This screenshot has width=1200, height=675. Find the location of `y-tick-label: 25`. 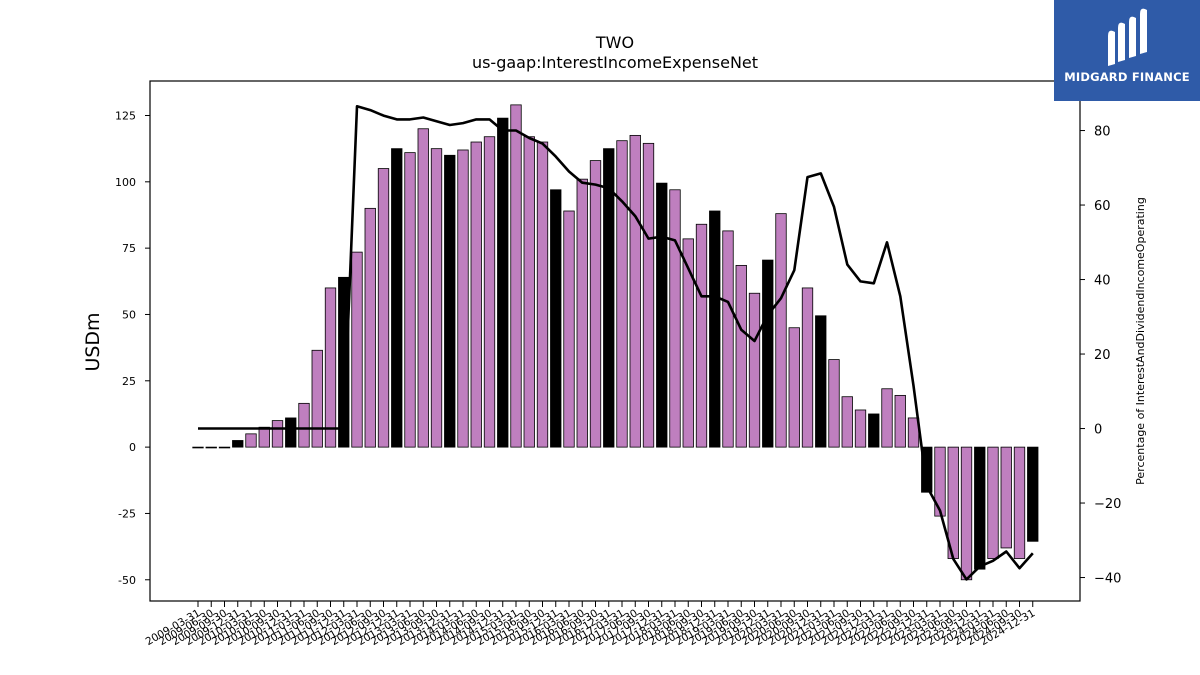

y-tick-label: 25 is located at coordinates (129, 381).